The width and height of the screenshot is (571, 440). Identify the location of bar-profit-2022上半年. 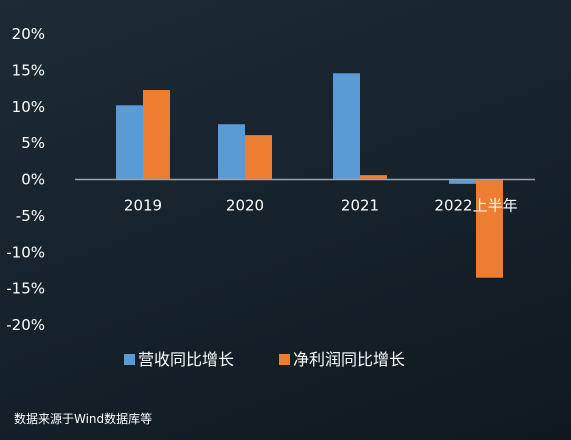
(489, 228).